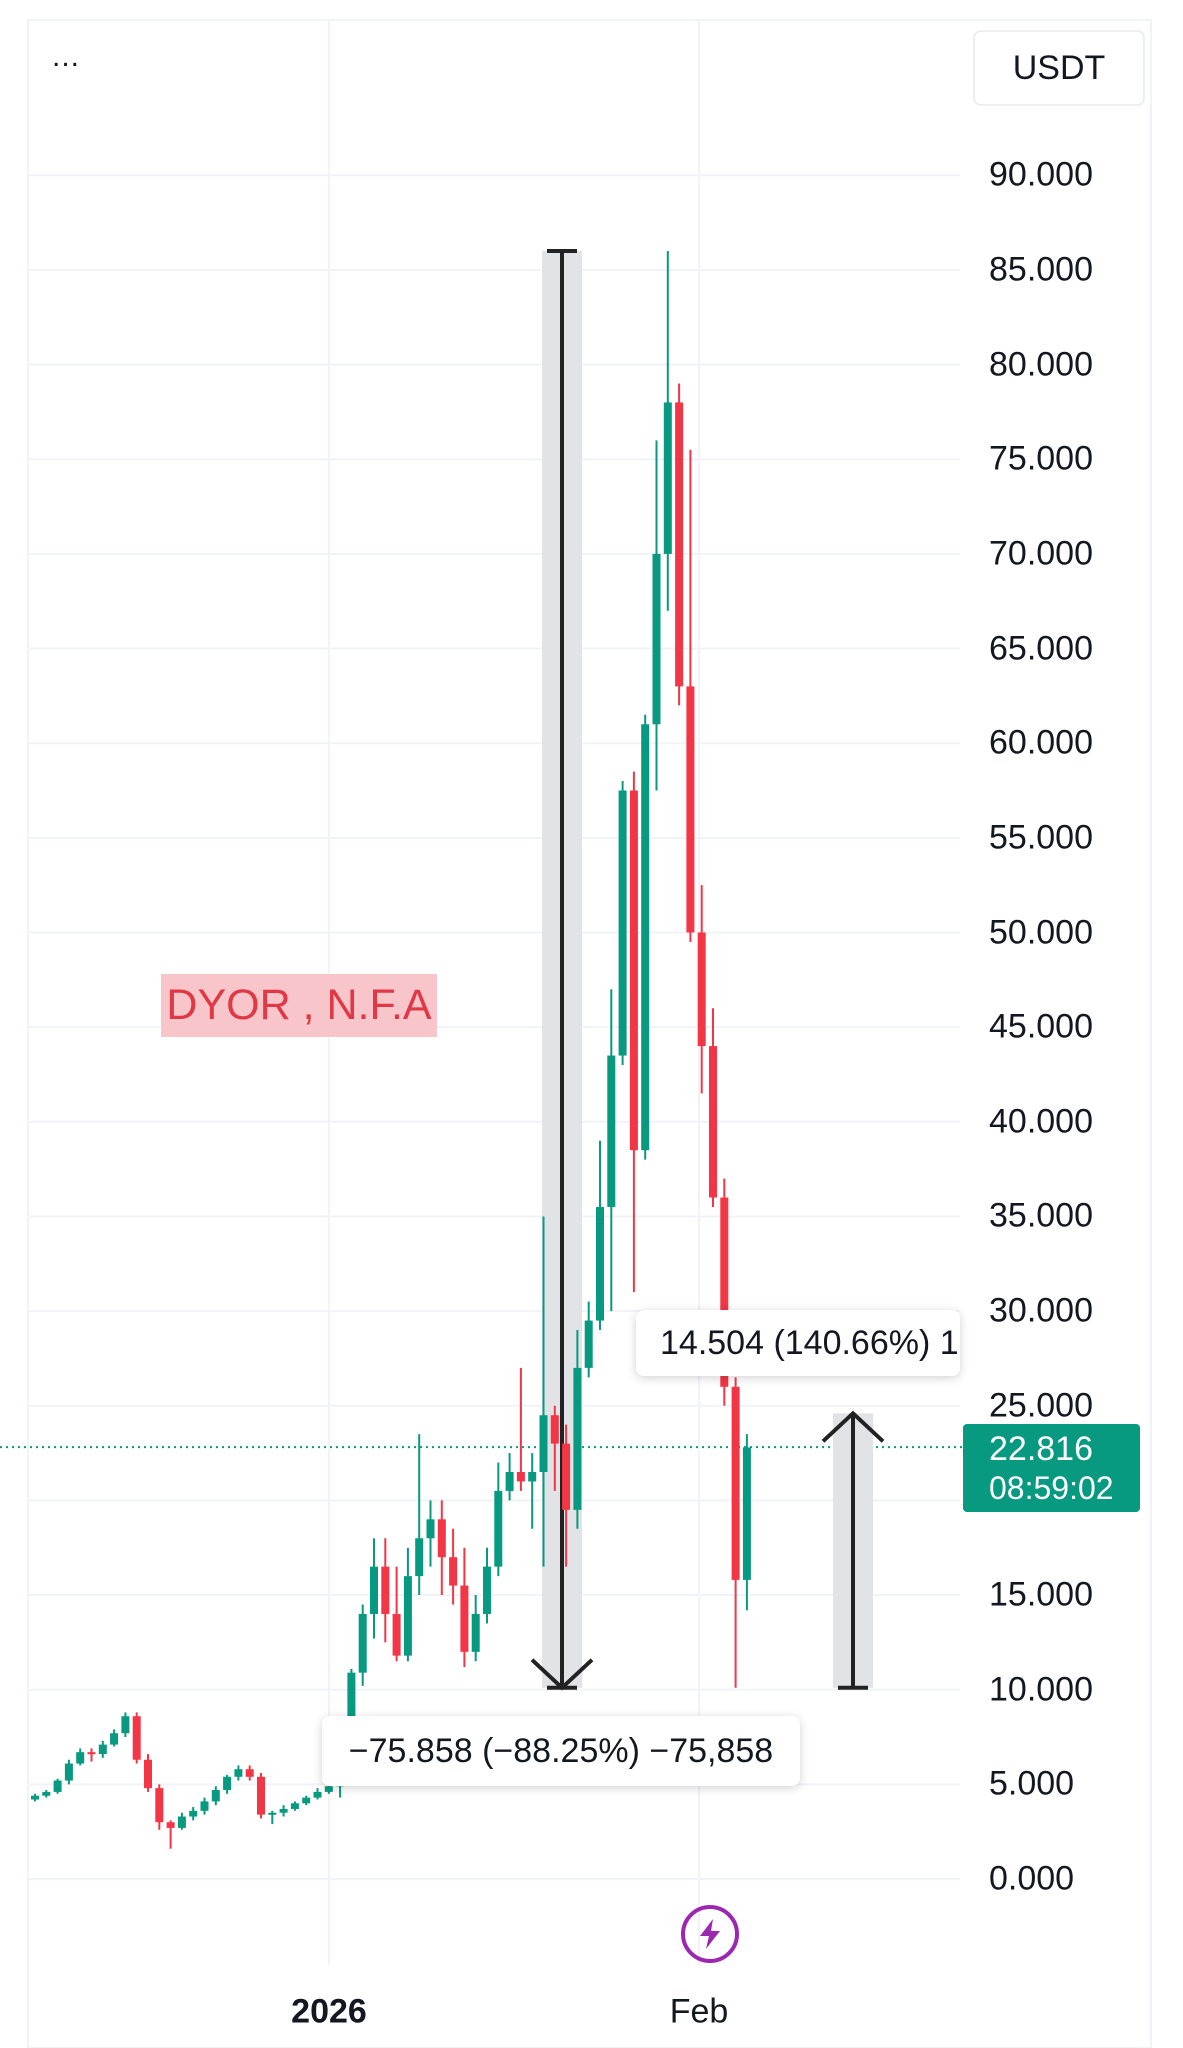  I want to click on y-tick-label: 85.000, so click(1041, 269).